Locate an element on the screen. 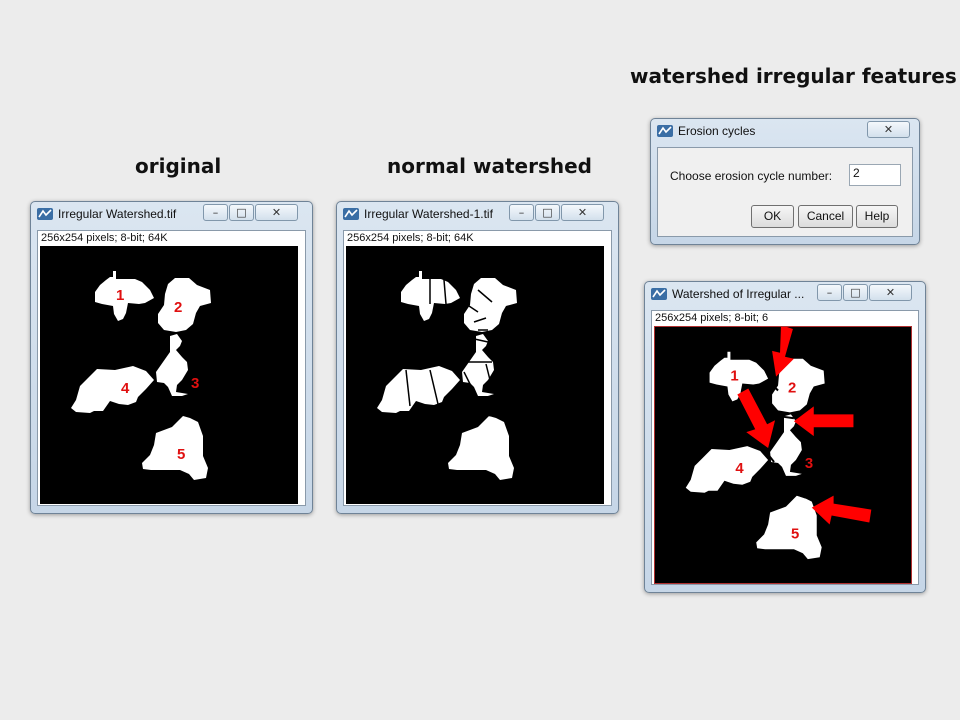 The image size is (960, 720). erosion-cycle-input: 2 is located at coordinates (875, 175).